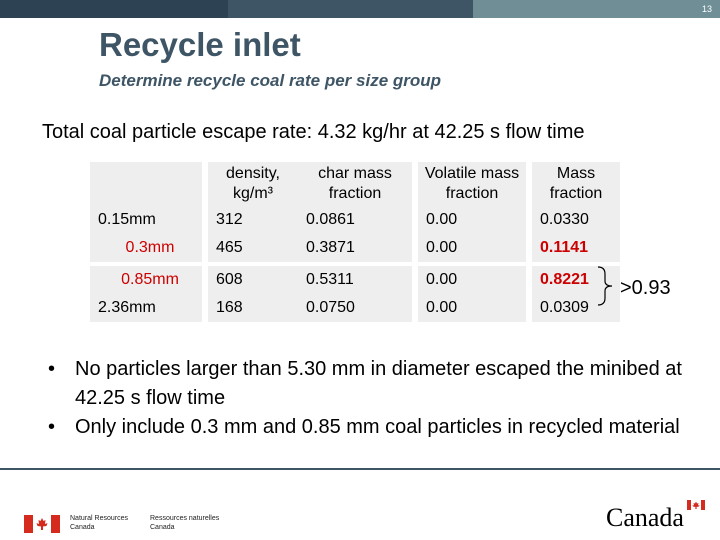  Describe the element at coordinates (184, 523) in the screenshot. I see `footer-french-name: Ressources naturelles Canada` at that location.